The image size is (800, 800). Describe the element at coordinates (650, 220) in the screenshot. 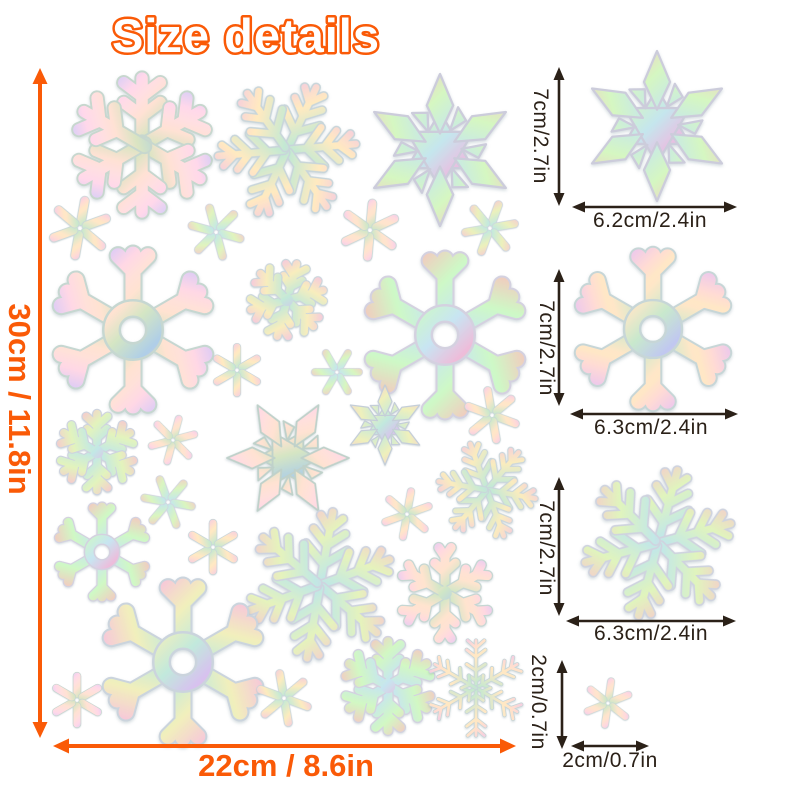

I see `detail-1-width-label: 6.2cm/2.4in` at that location.